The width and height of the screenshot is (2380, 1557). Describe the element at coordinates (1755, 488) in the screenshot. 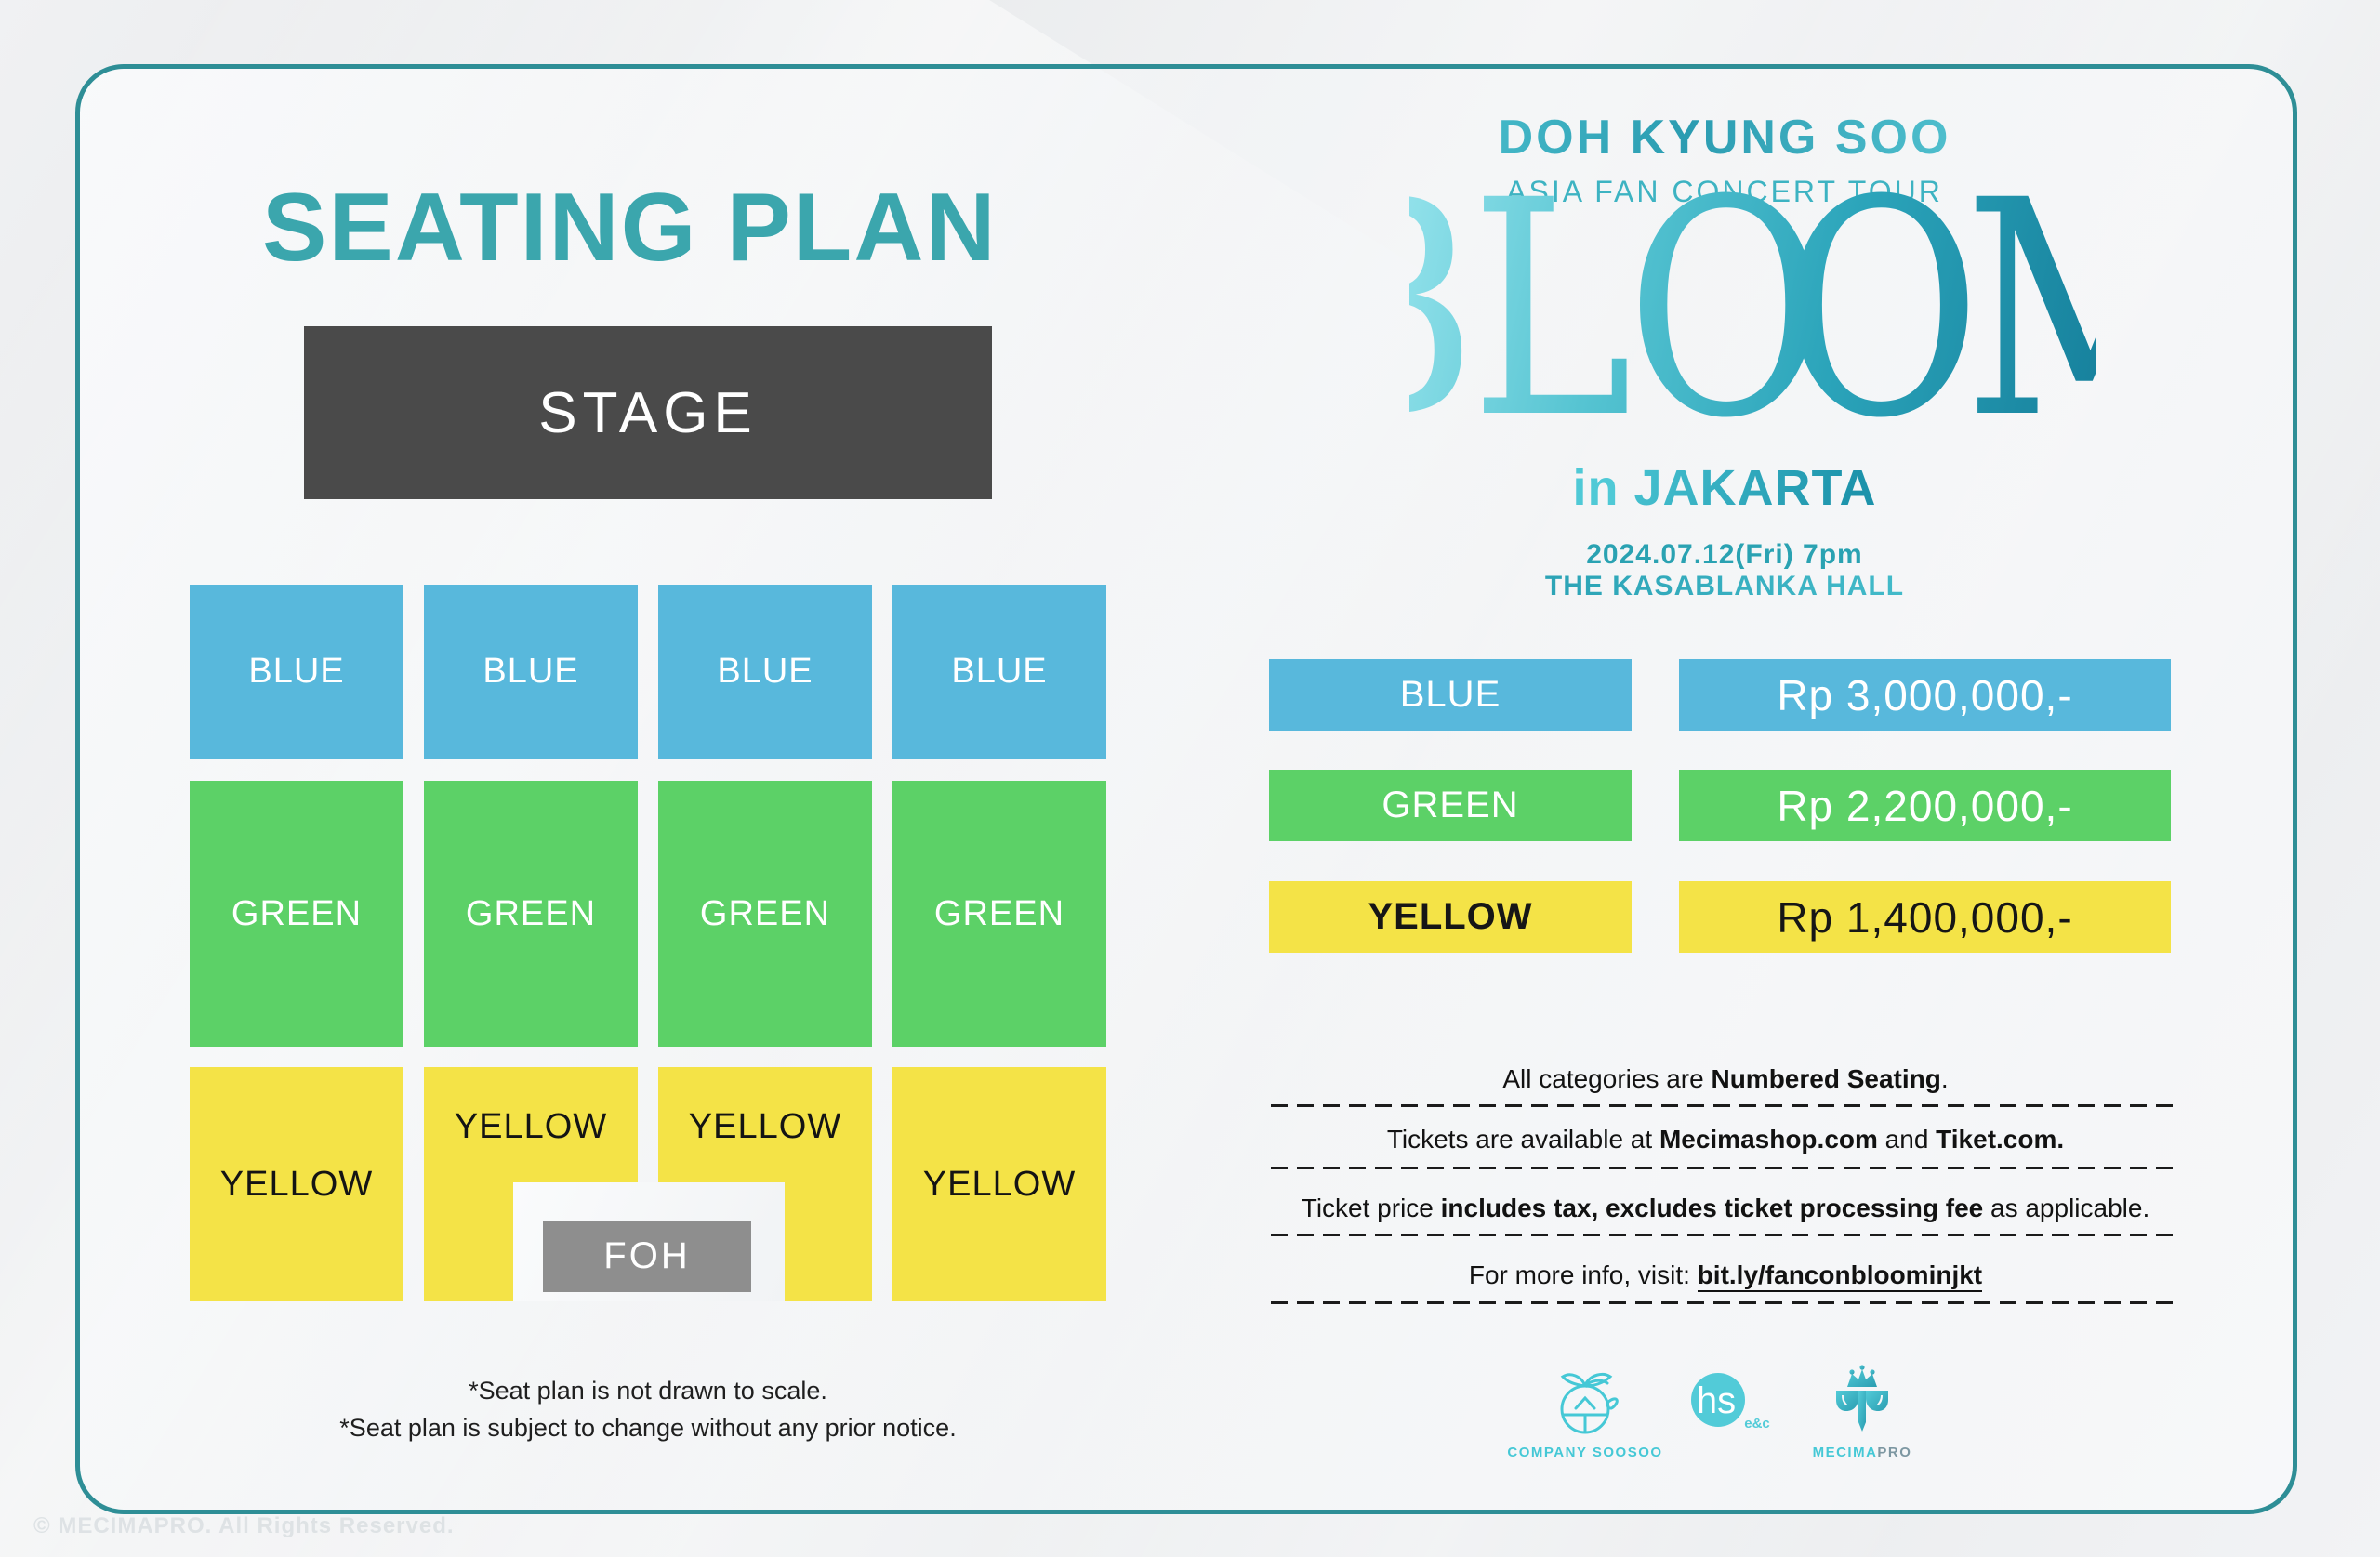

I see `city-name: JAKARTA` at that location.